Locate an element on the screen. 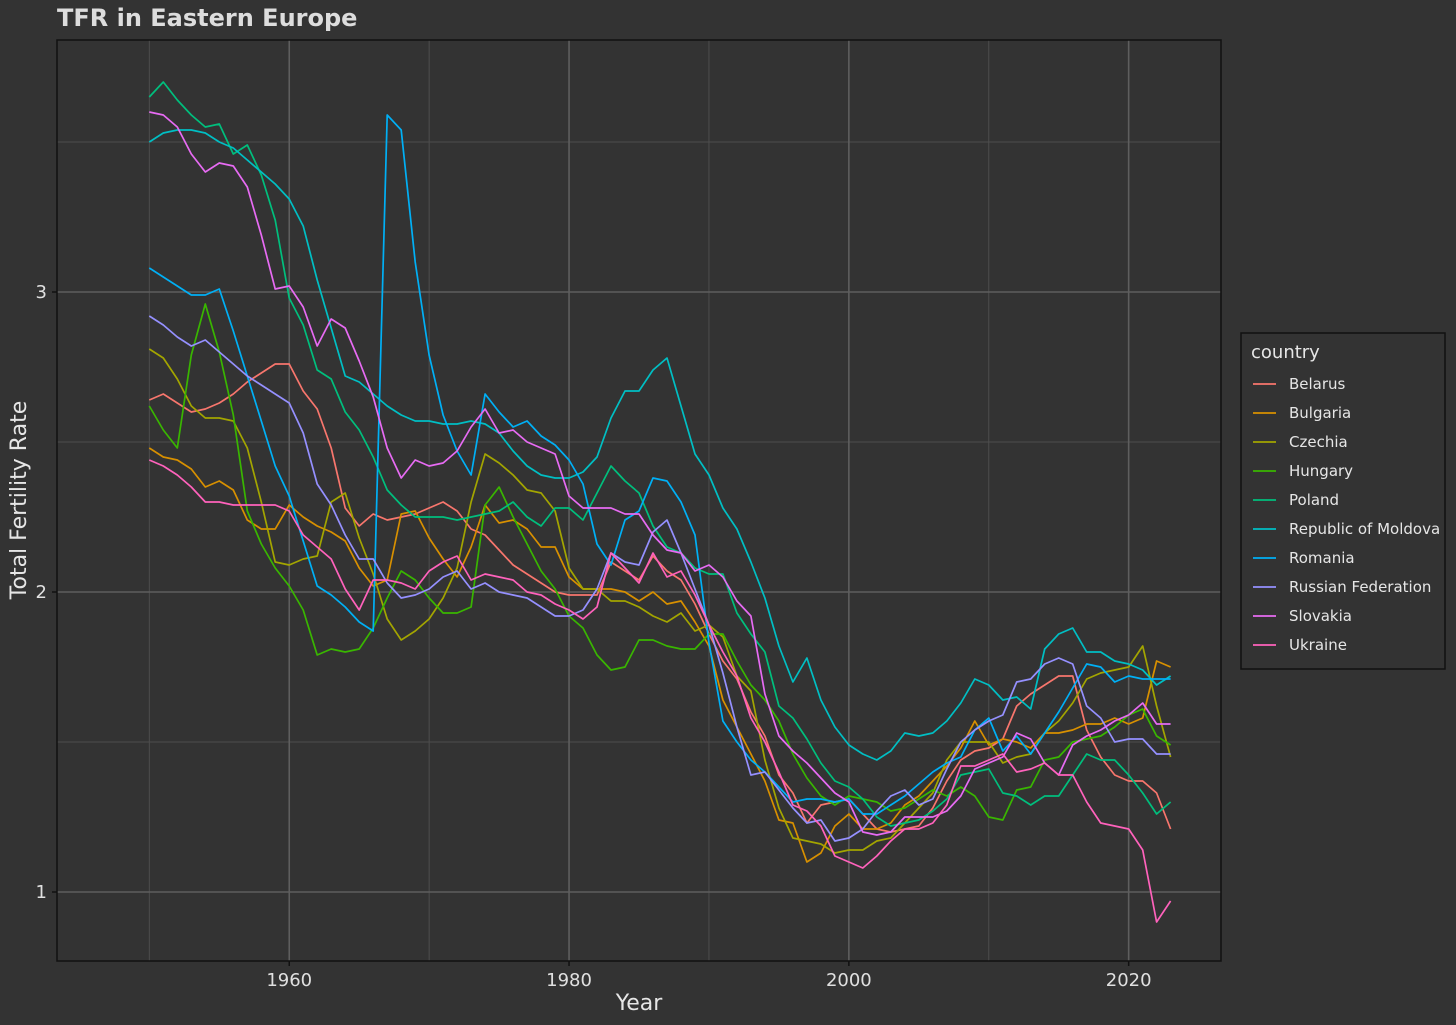 The image size is (1456, 1025). legend-label-republic-of-moldova: Republic of Moldova is located at coordinates (1364, 529).